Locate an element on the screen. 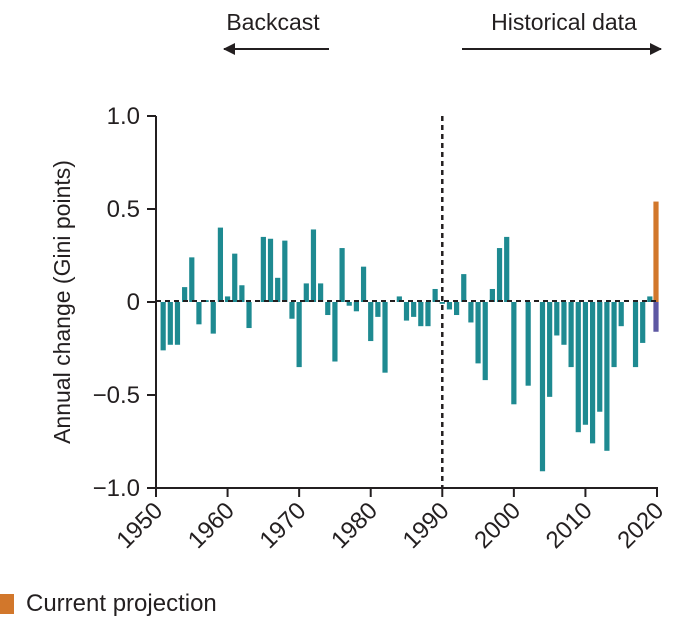 The width and height of the screenshot is (691, 624). bar-1993 is located at coordinates (464, 288).